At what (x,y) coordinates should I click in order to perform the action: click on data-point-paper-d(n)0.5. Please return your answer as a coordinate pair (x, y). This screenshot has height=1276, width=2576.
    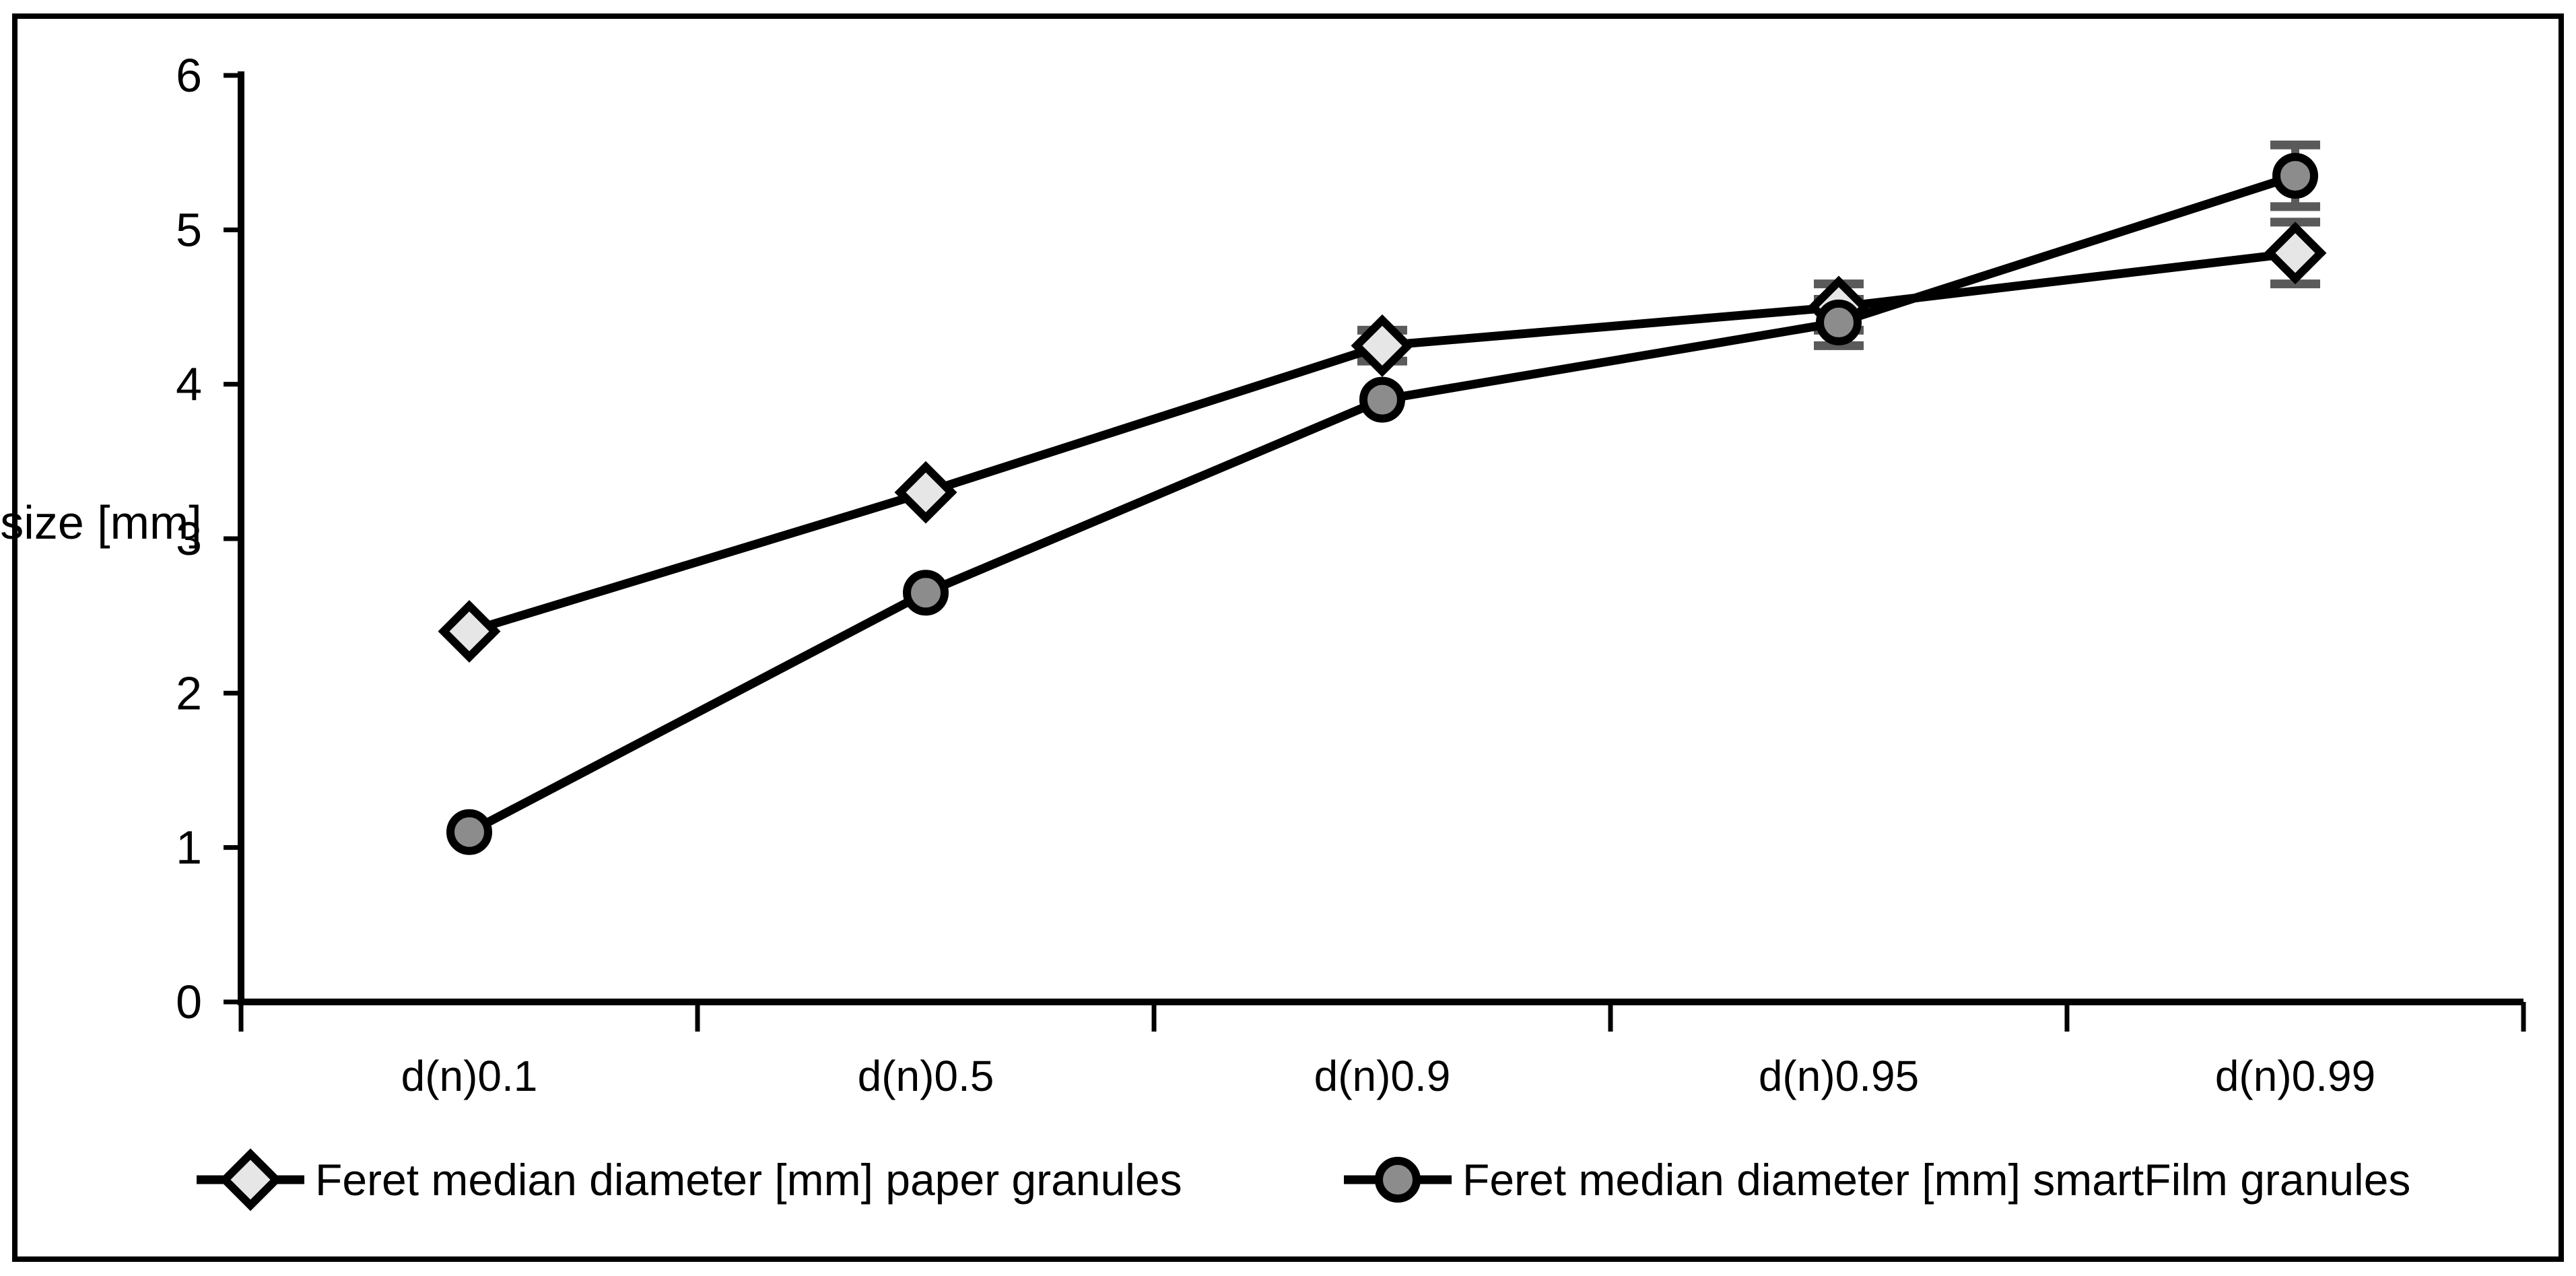
    Looking at the image, I should click on (925, 493).